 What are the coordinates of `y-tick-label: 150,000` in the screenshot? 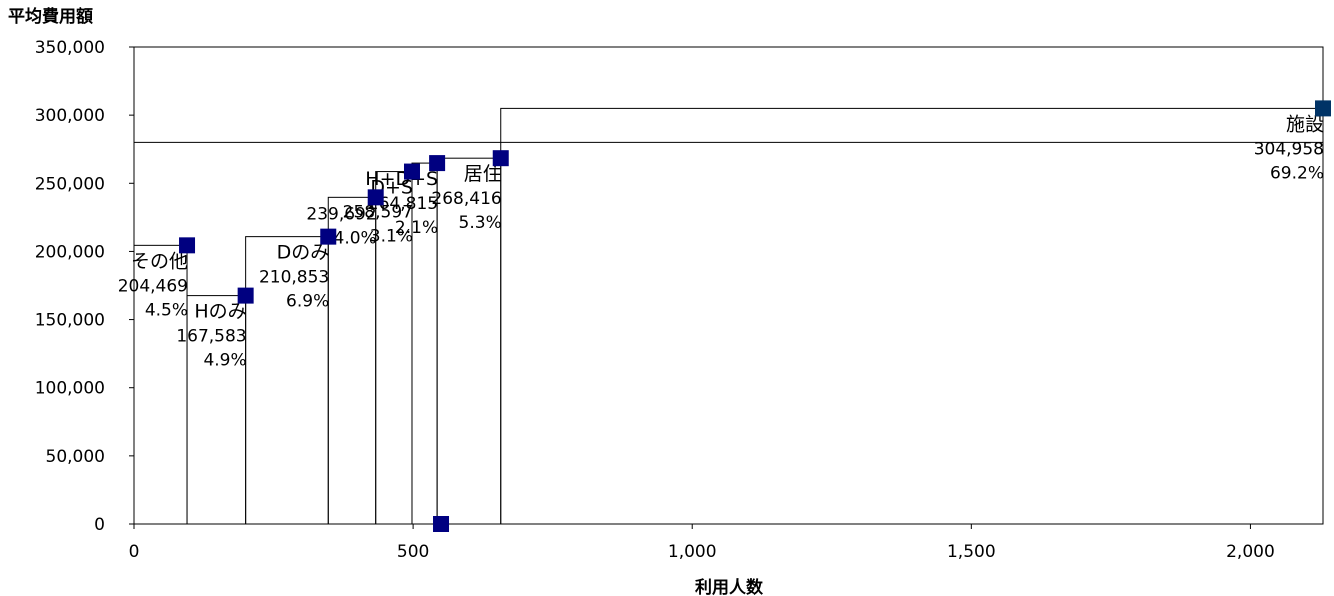 It's located at (70, 321).